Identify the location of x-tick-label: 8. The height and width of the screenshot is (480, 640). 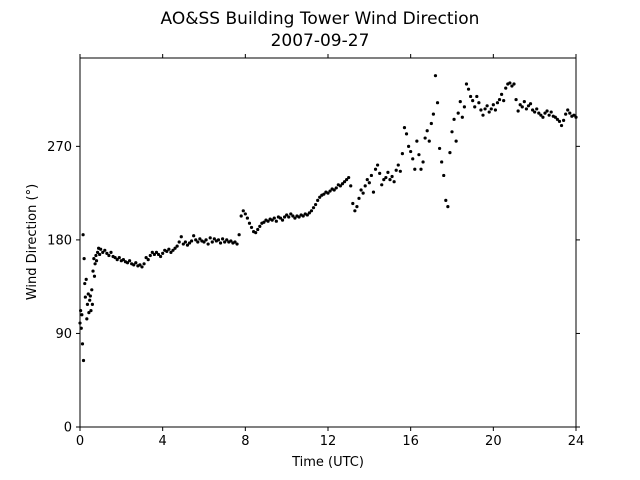
(245, 441).